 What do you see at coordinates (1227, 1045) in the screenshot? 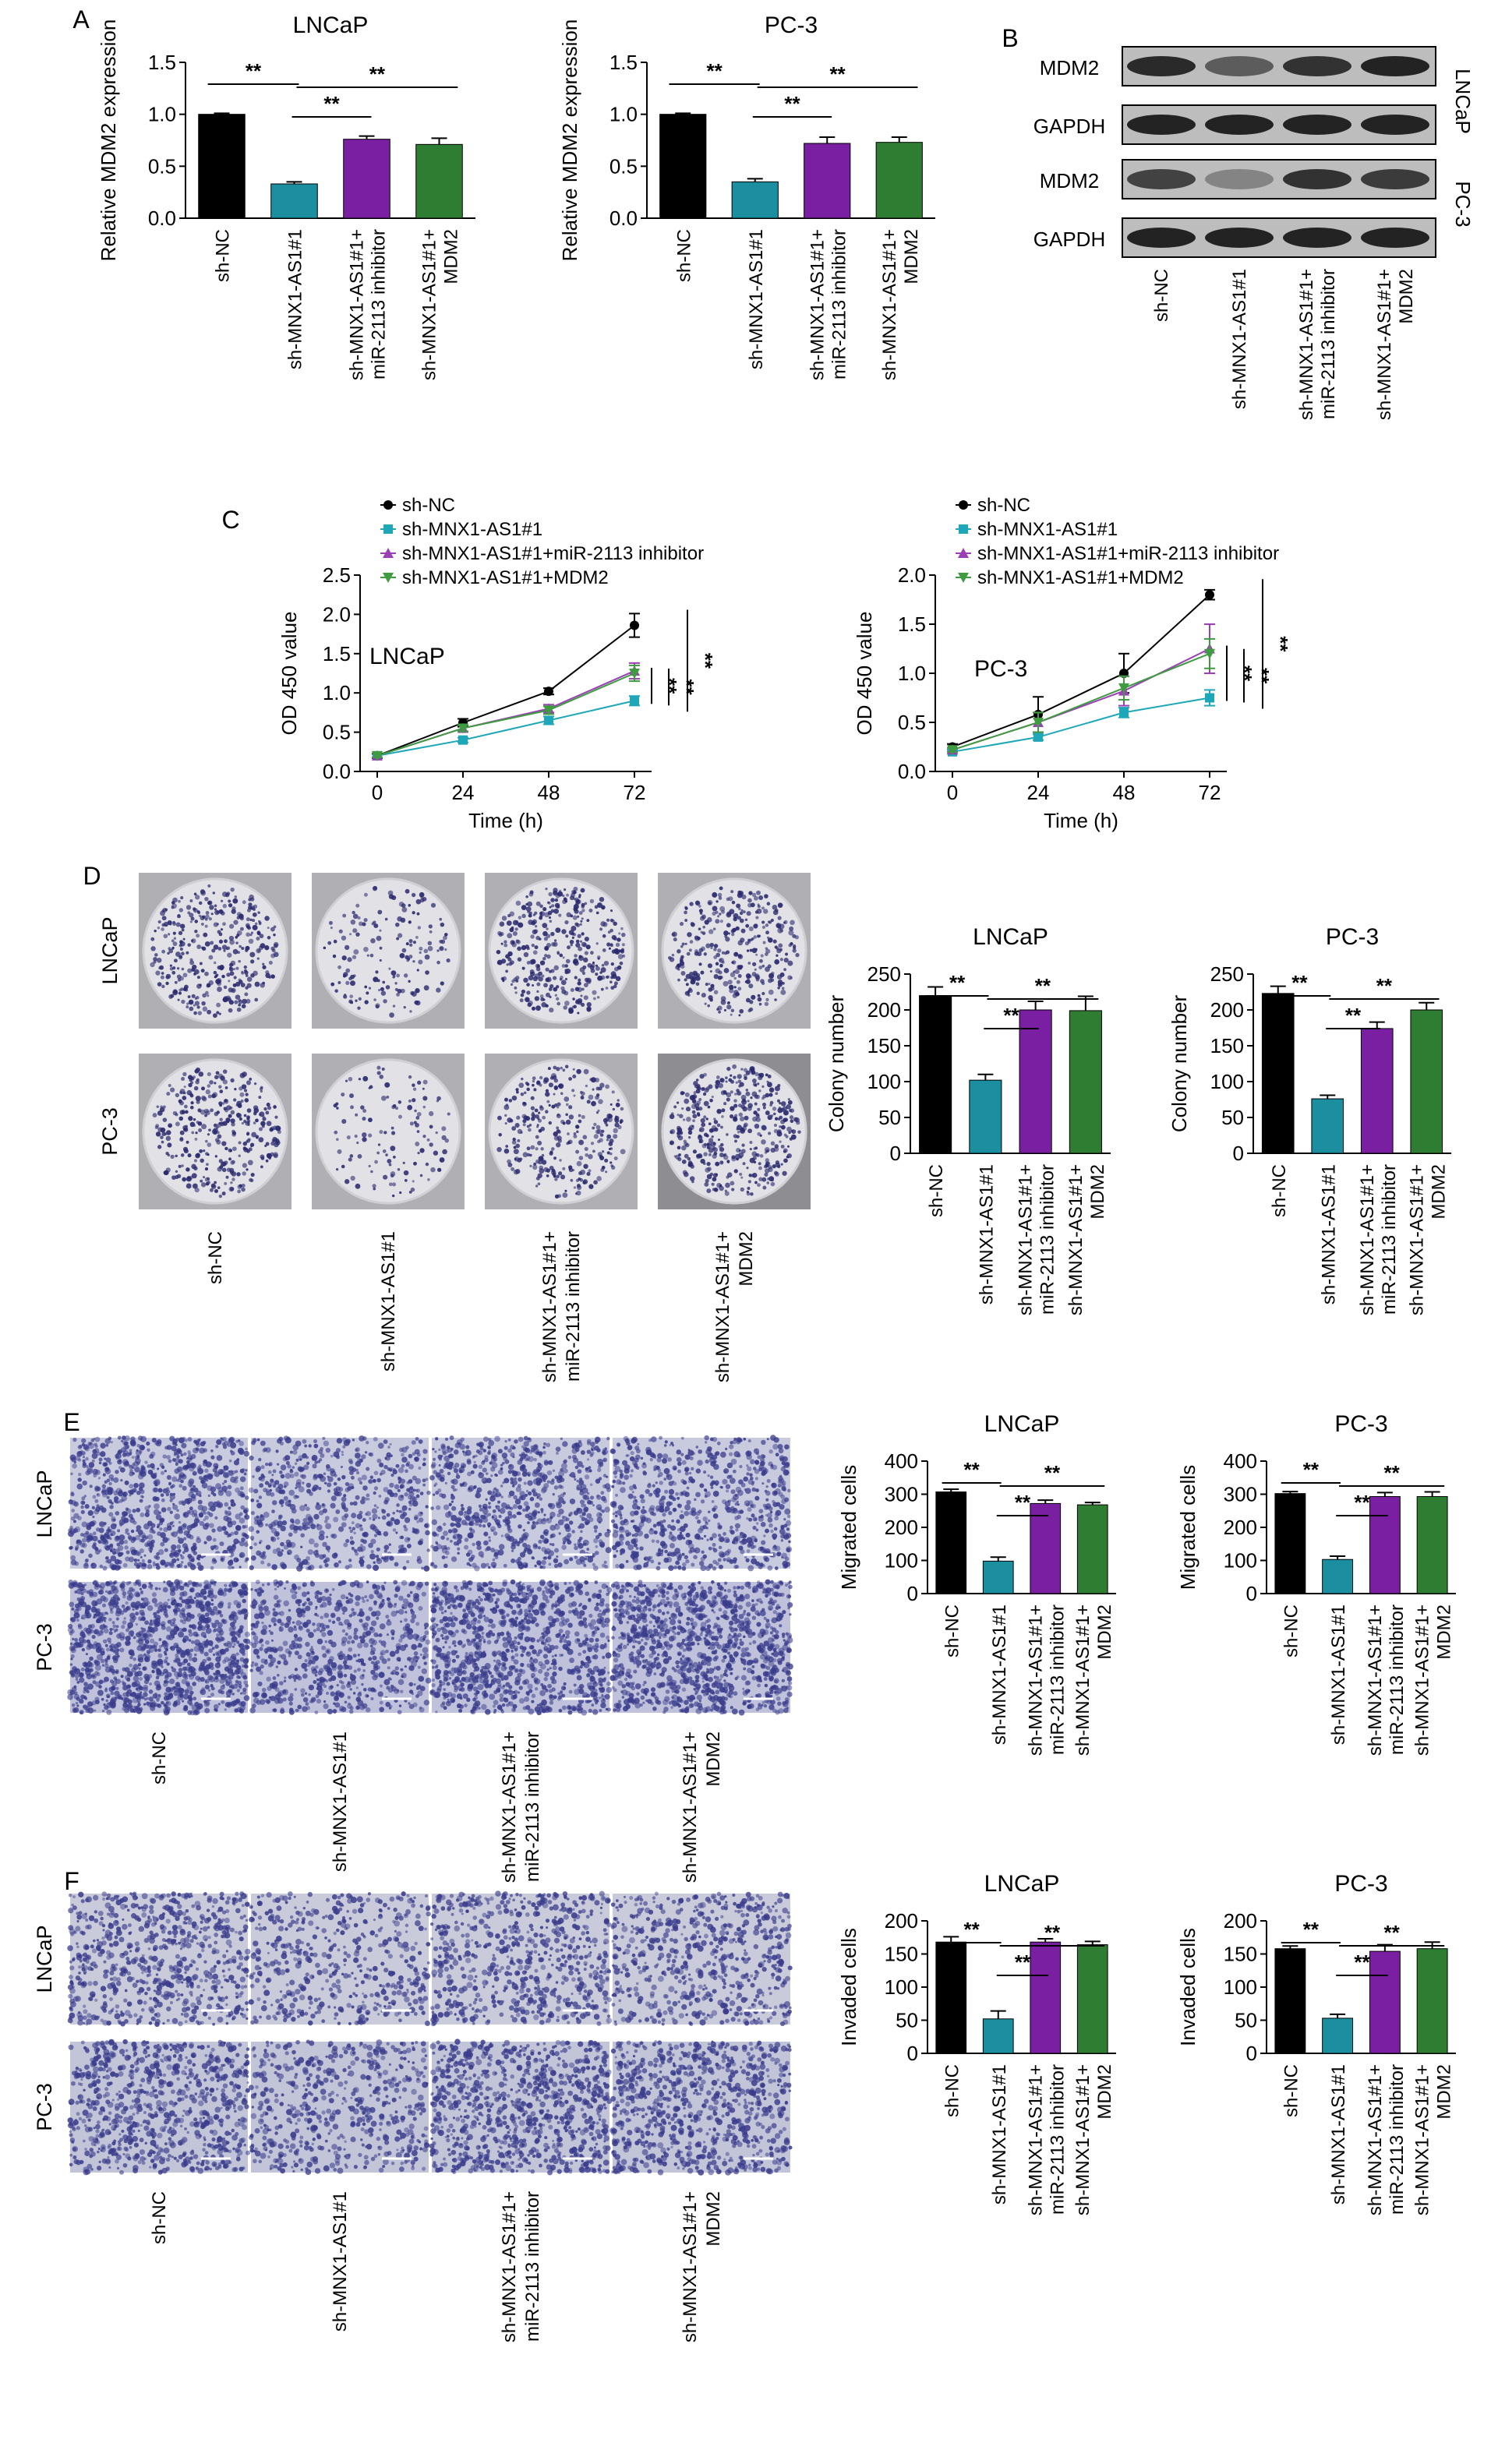
I see `y-tick-label: 150` at bounding box center [1227, 1045].